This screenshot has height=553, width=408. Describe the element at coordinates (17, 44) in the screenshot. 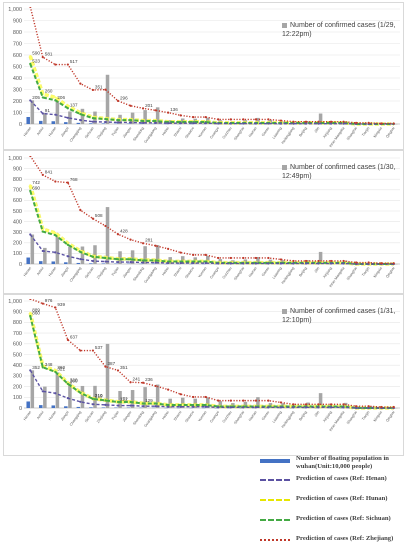

I see `y-tick-label: 700` at that location.